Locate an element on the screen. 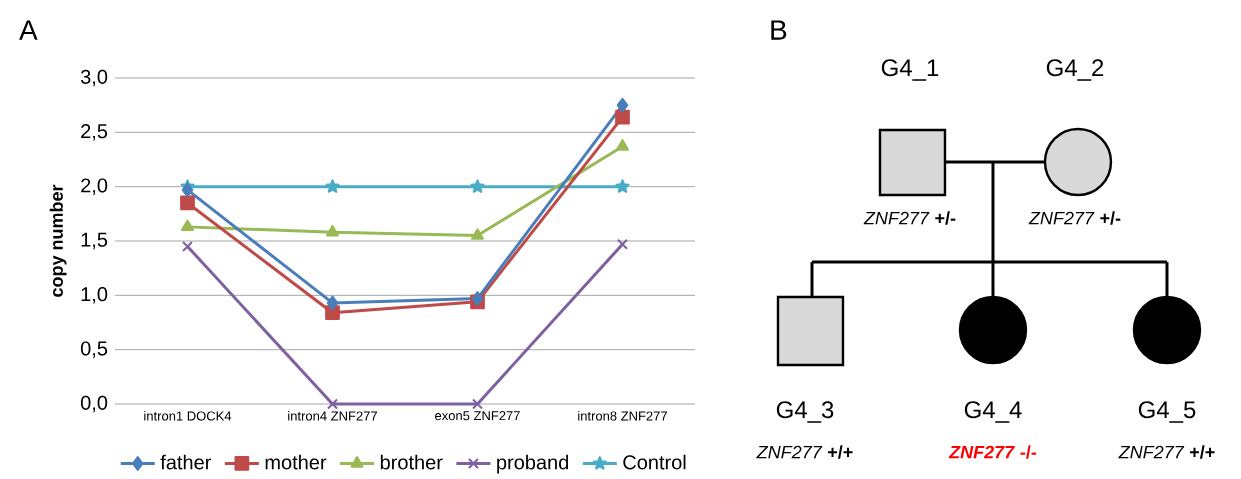 This screenshot has width=1241, height=479. chart-title: A is located at coordinates (28, 30).